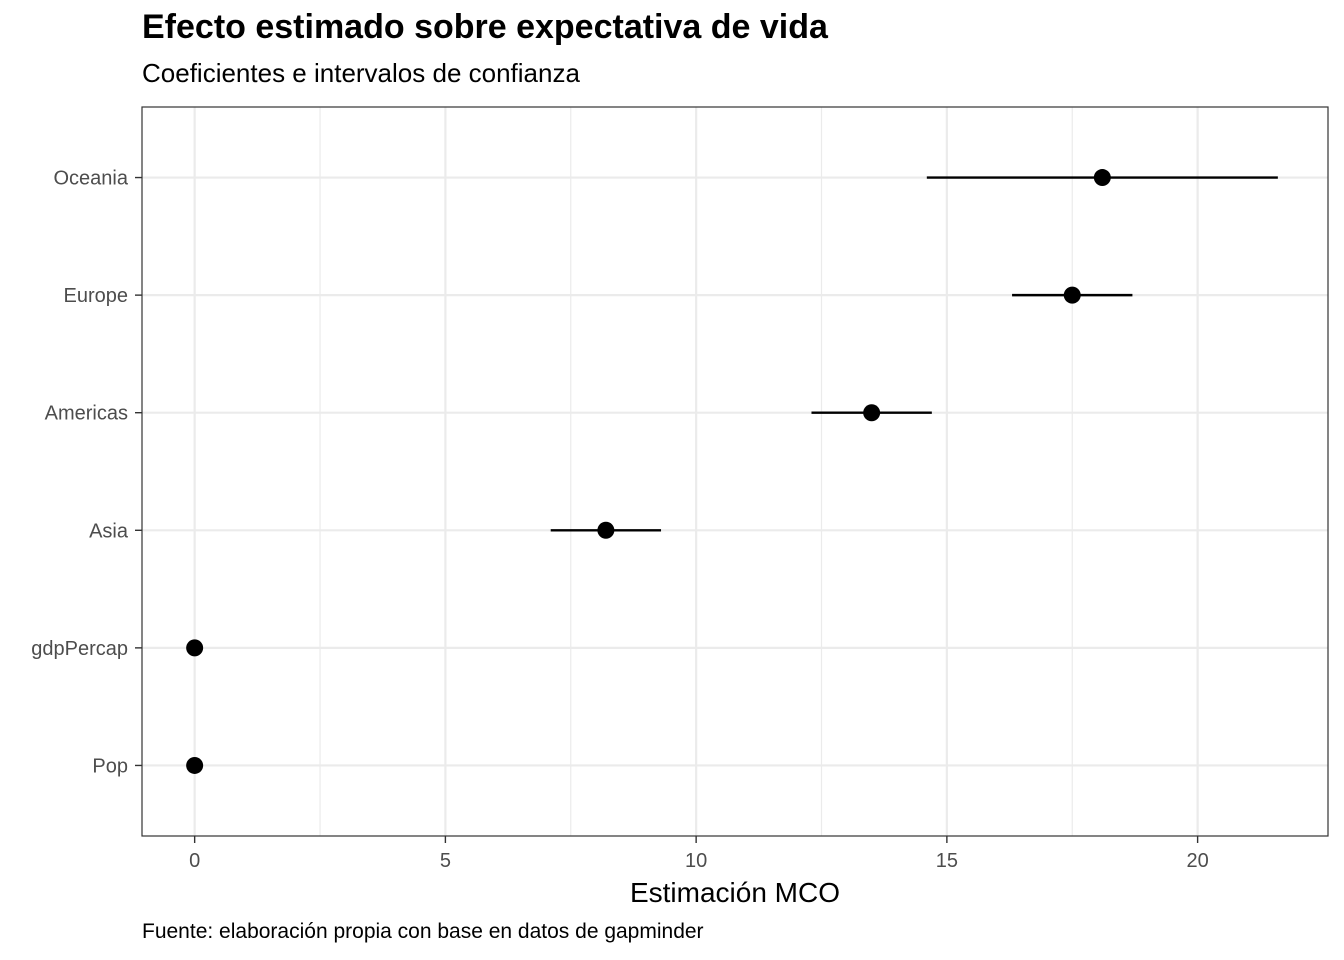 The image size is (1344, 960). Describe the element at coordinates (1102, 178) in the screenshot. I see `estimate-point-oceania` at that location.